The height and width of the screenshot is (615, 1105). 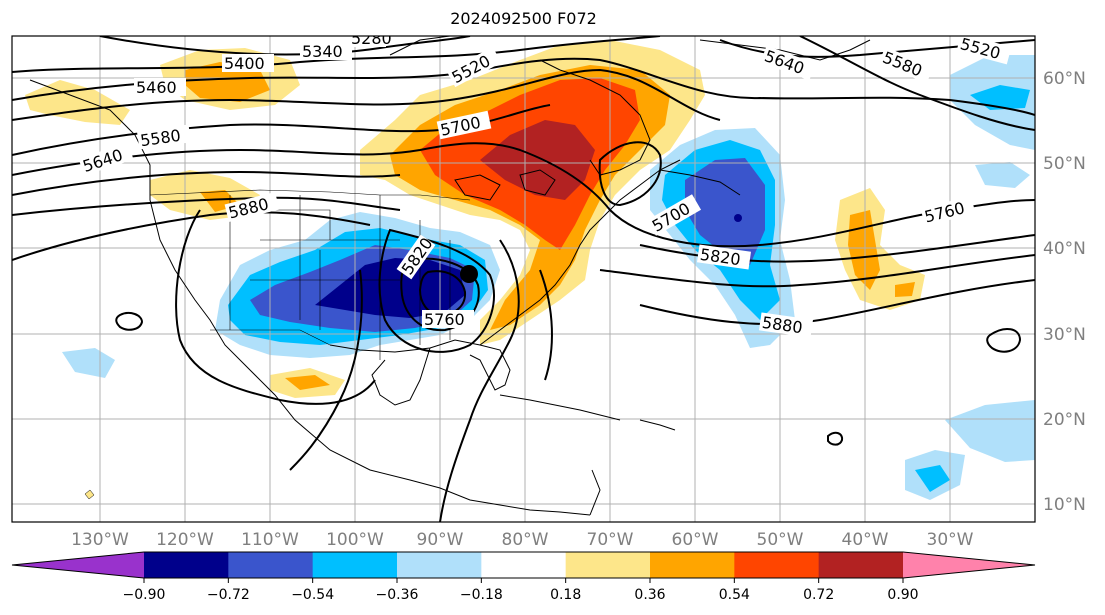 I want to click on lon-label: 110°W, so click(x=270, y=540).